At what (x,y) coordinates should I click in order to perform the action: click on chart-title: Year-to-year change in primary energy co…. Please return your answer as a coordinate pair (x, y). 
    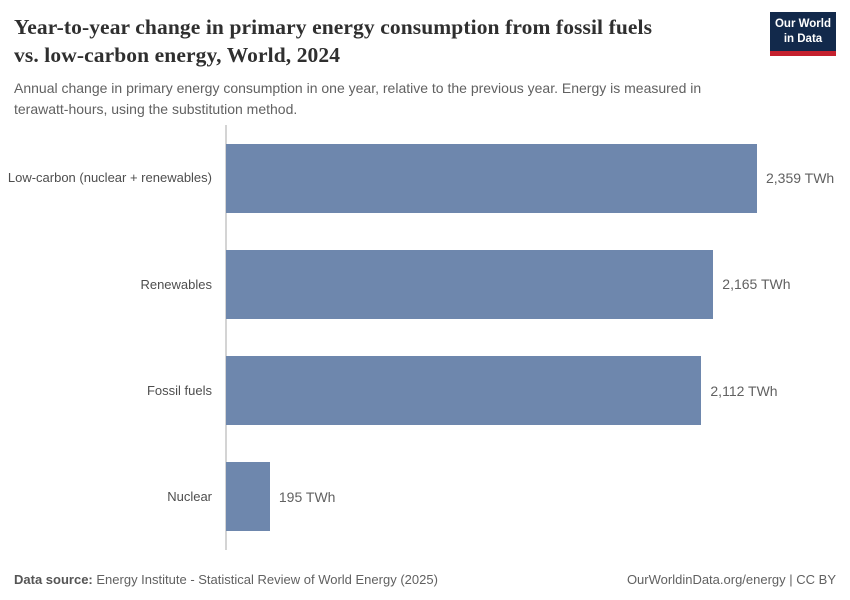
    Looking at the image, I should click on (425, 41).